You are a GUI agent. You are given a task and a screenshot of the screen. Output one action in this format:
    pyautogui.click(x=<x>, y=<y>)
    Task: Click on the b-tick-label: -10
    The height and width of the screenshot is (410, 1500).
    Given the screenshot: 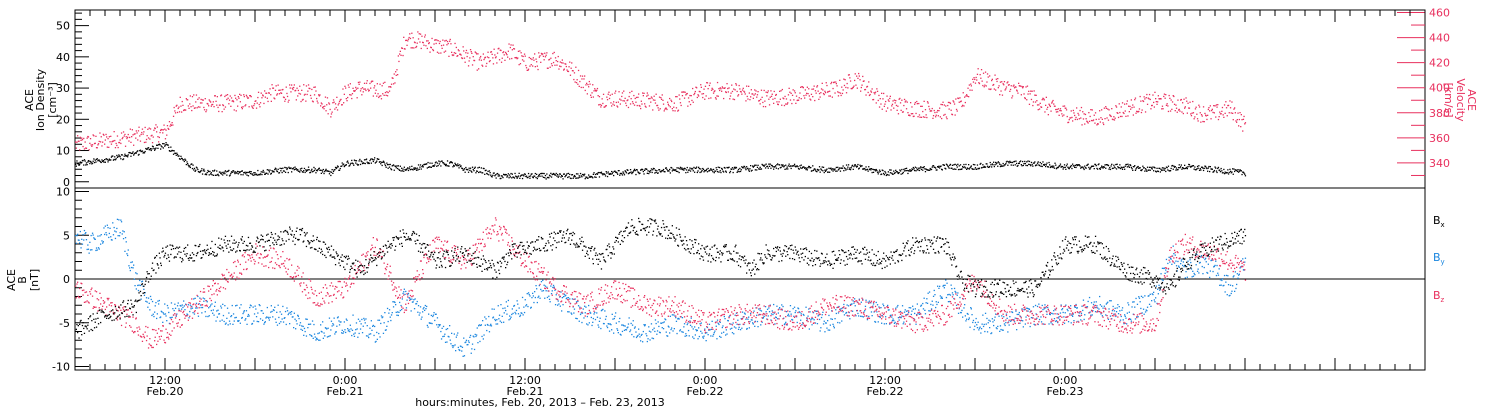 What is the action you would take?
    pyautogui.click(x=61, y=367)
    